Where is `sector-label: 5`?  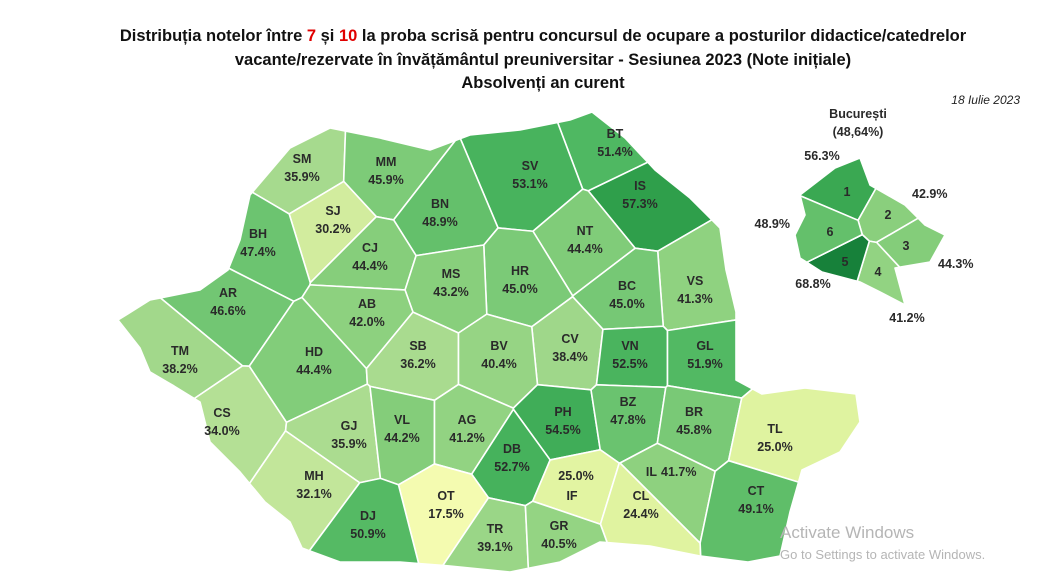 sector-label: 5 is located at coordinates (845, 262).